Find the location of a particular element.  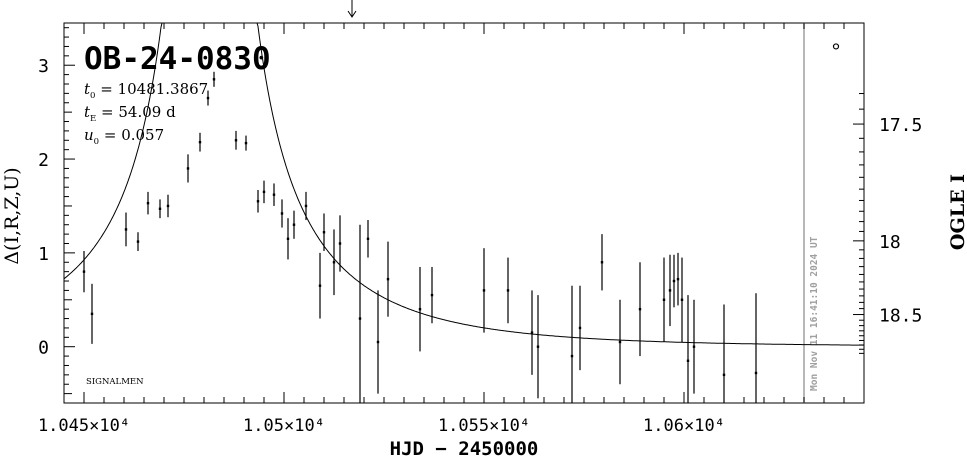

event-title: OB-24-0830 is located at coordinates (177, 59).